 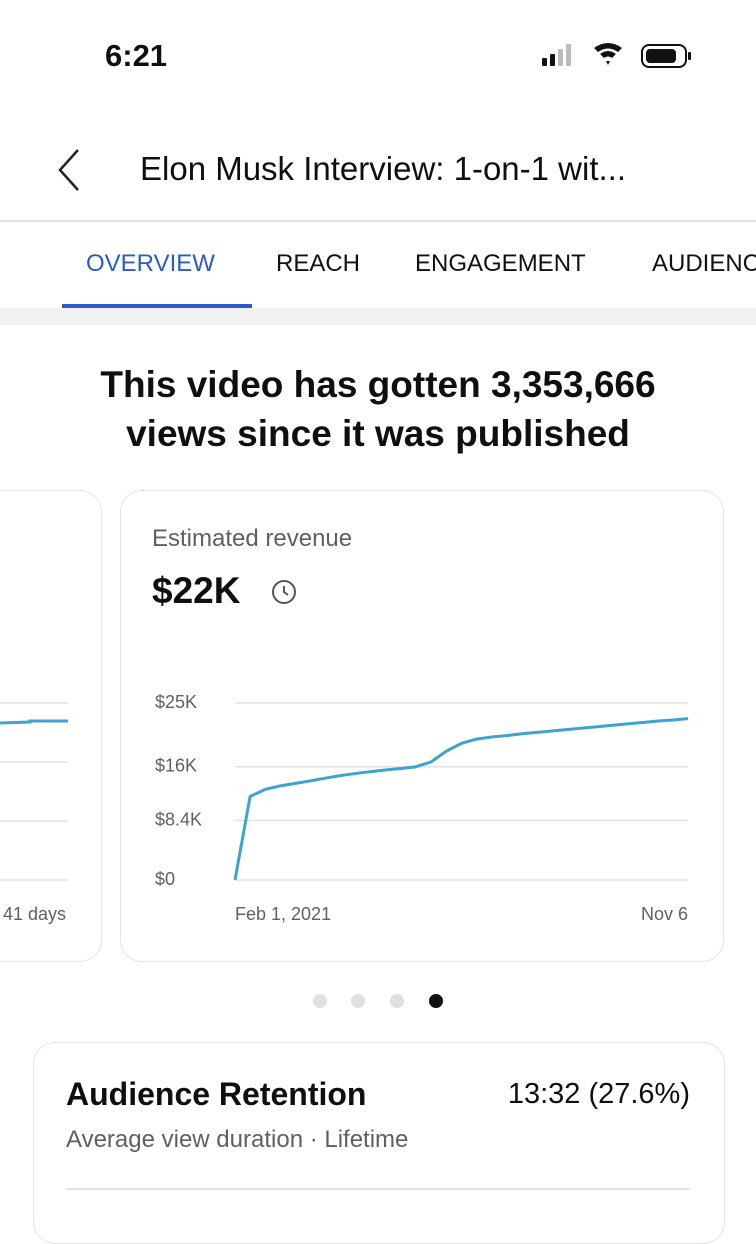 What do you see at coordinates (176, 765) in the screenshot?
I see `y-tick-label: $16K` at bounding box center [176, 765].